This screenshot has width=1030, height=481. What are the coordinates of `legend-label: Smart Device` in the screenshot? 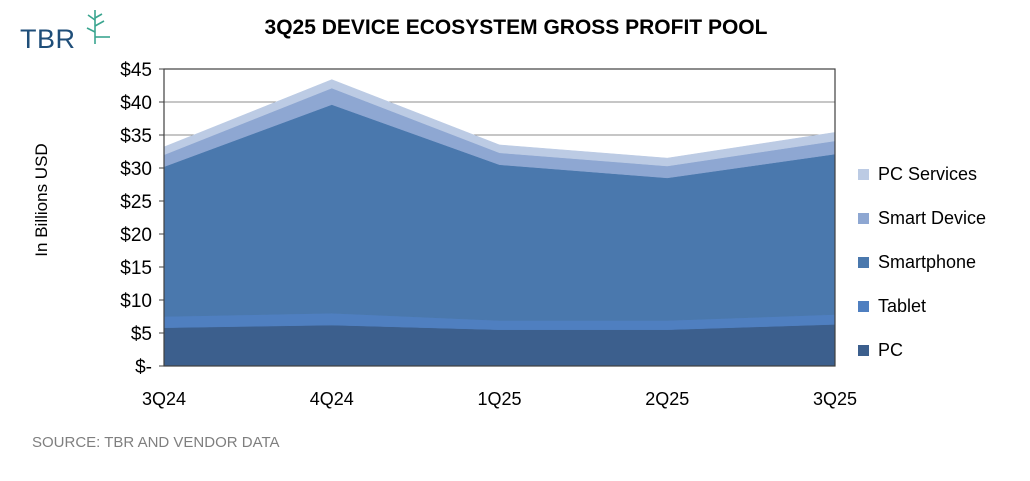 It's located at (932, 217).